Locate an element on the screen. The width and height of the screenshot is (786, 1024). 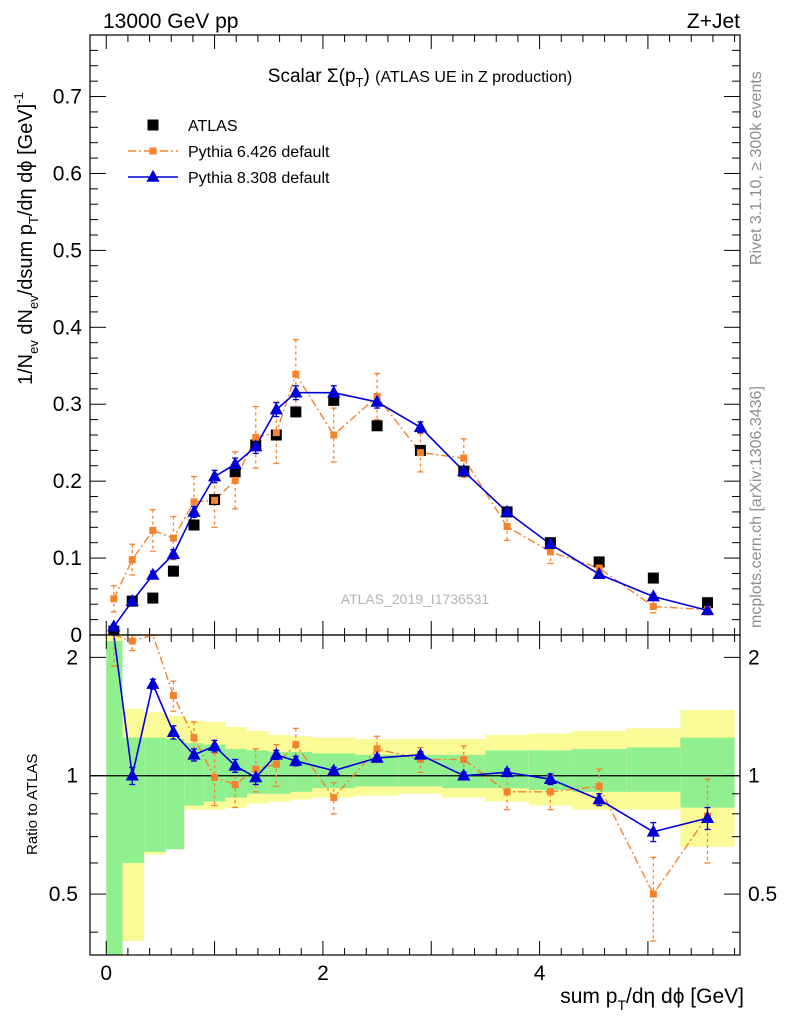
legend-label: Pythia 6.426 default is located at coordinates (259, 152).